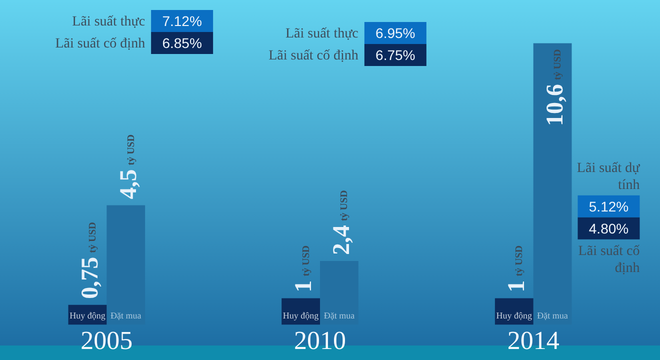 This screenshot has width=660, height=360. Describe the element at coordinates (608, 206) in the screenshot. I see `annotation: 5.12%` at that location.